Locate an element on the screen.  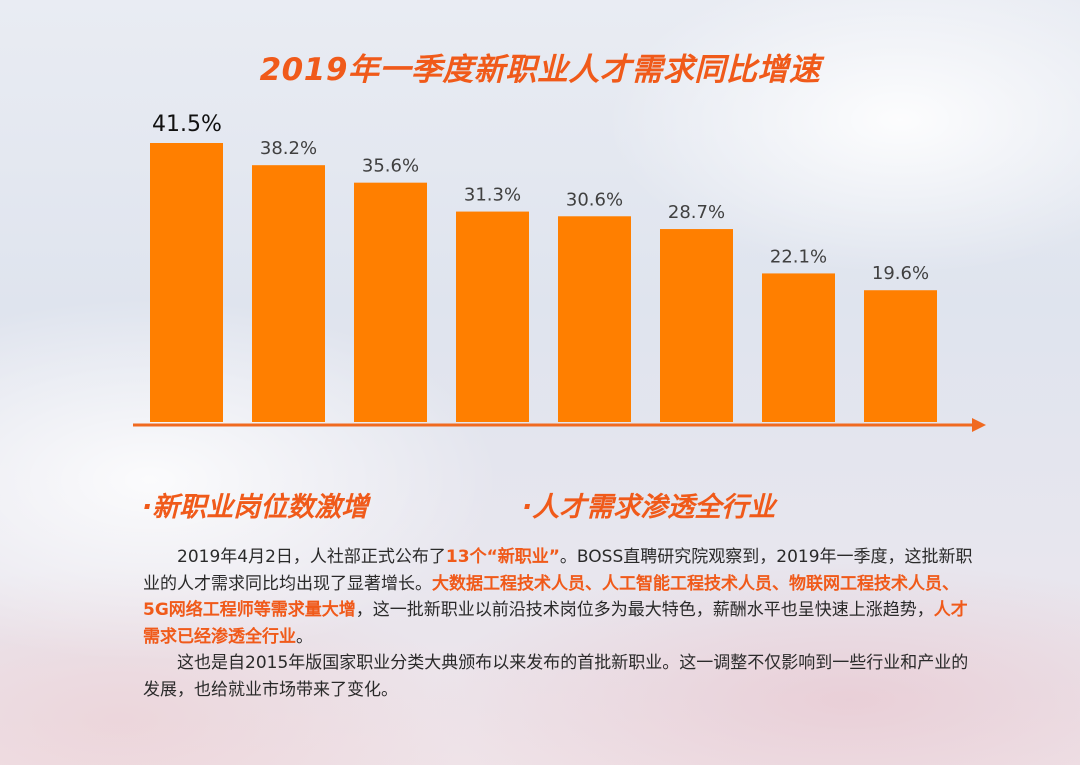
highlight-13-new-jobs: 13个“新职业” is located at coordinates (502, 557).